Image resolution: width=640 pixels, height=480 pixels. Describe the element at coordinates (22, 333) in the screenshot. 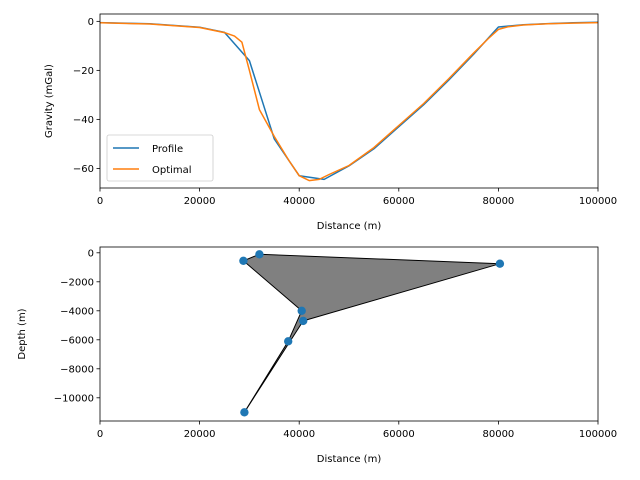

I see `depth-y-axis-label: Depth (m)` at that location.